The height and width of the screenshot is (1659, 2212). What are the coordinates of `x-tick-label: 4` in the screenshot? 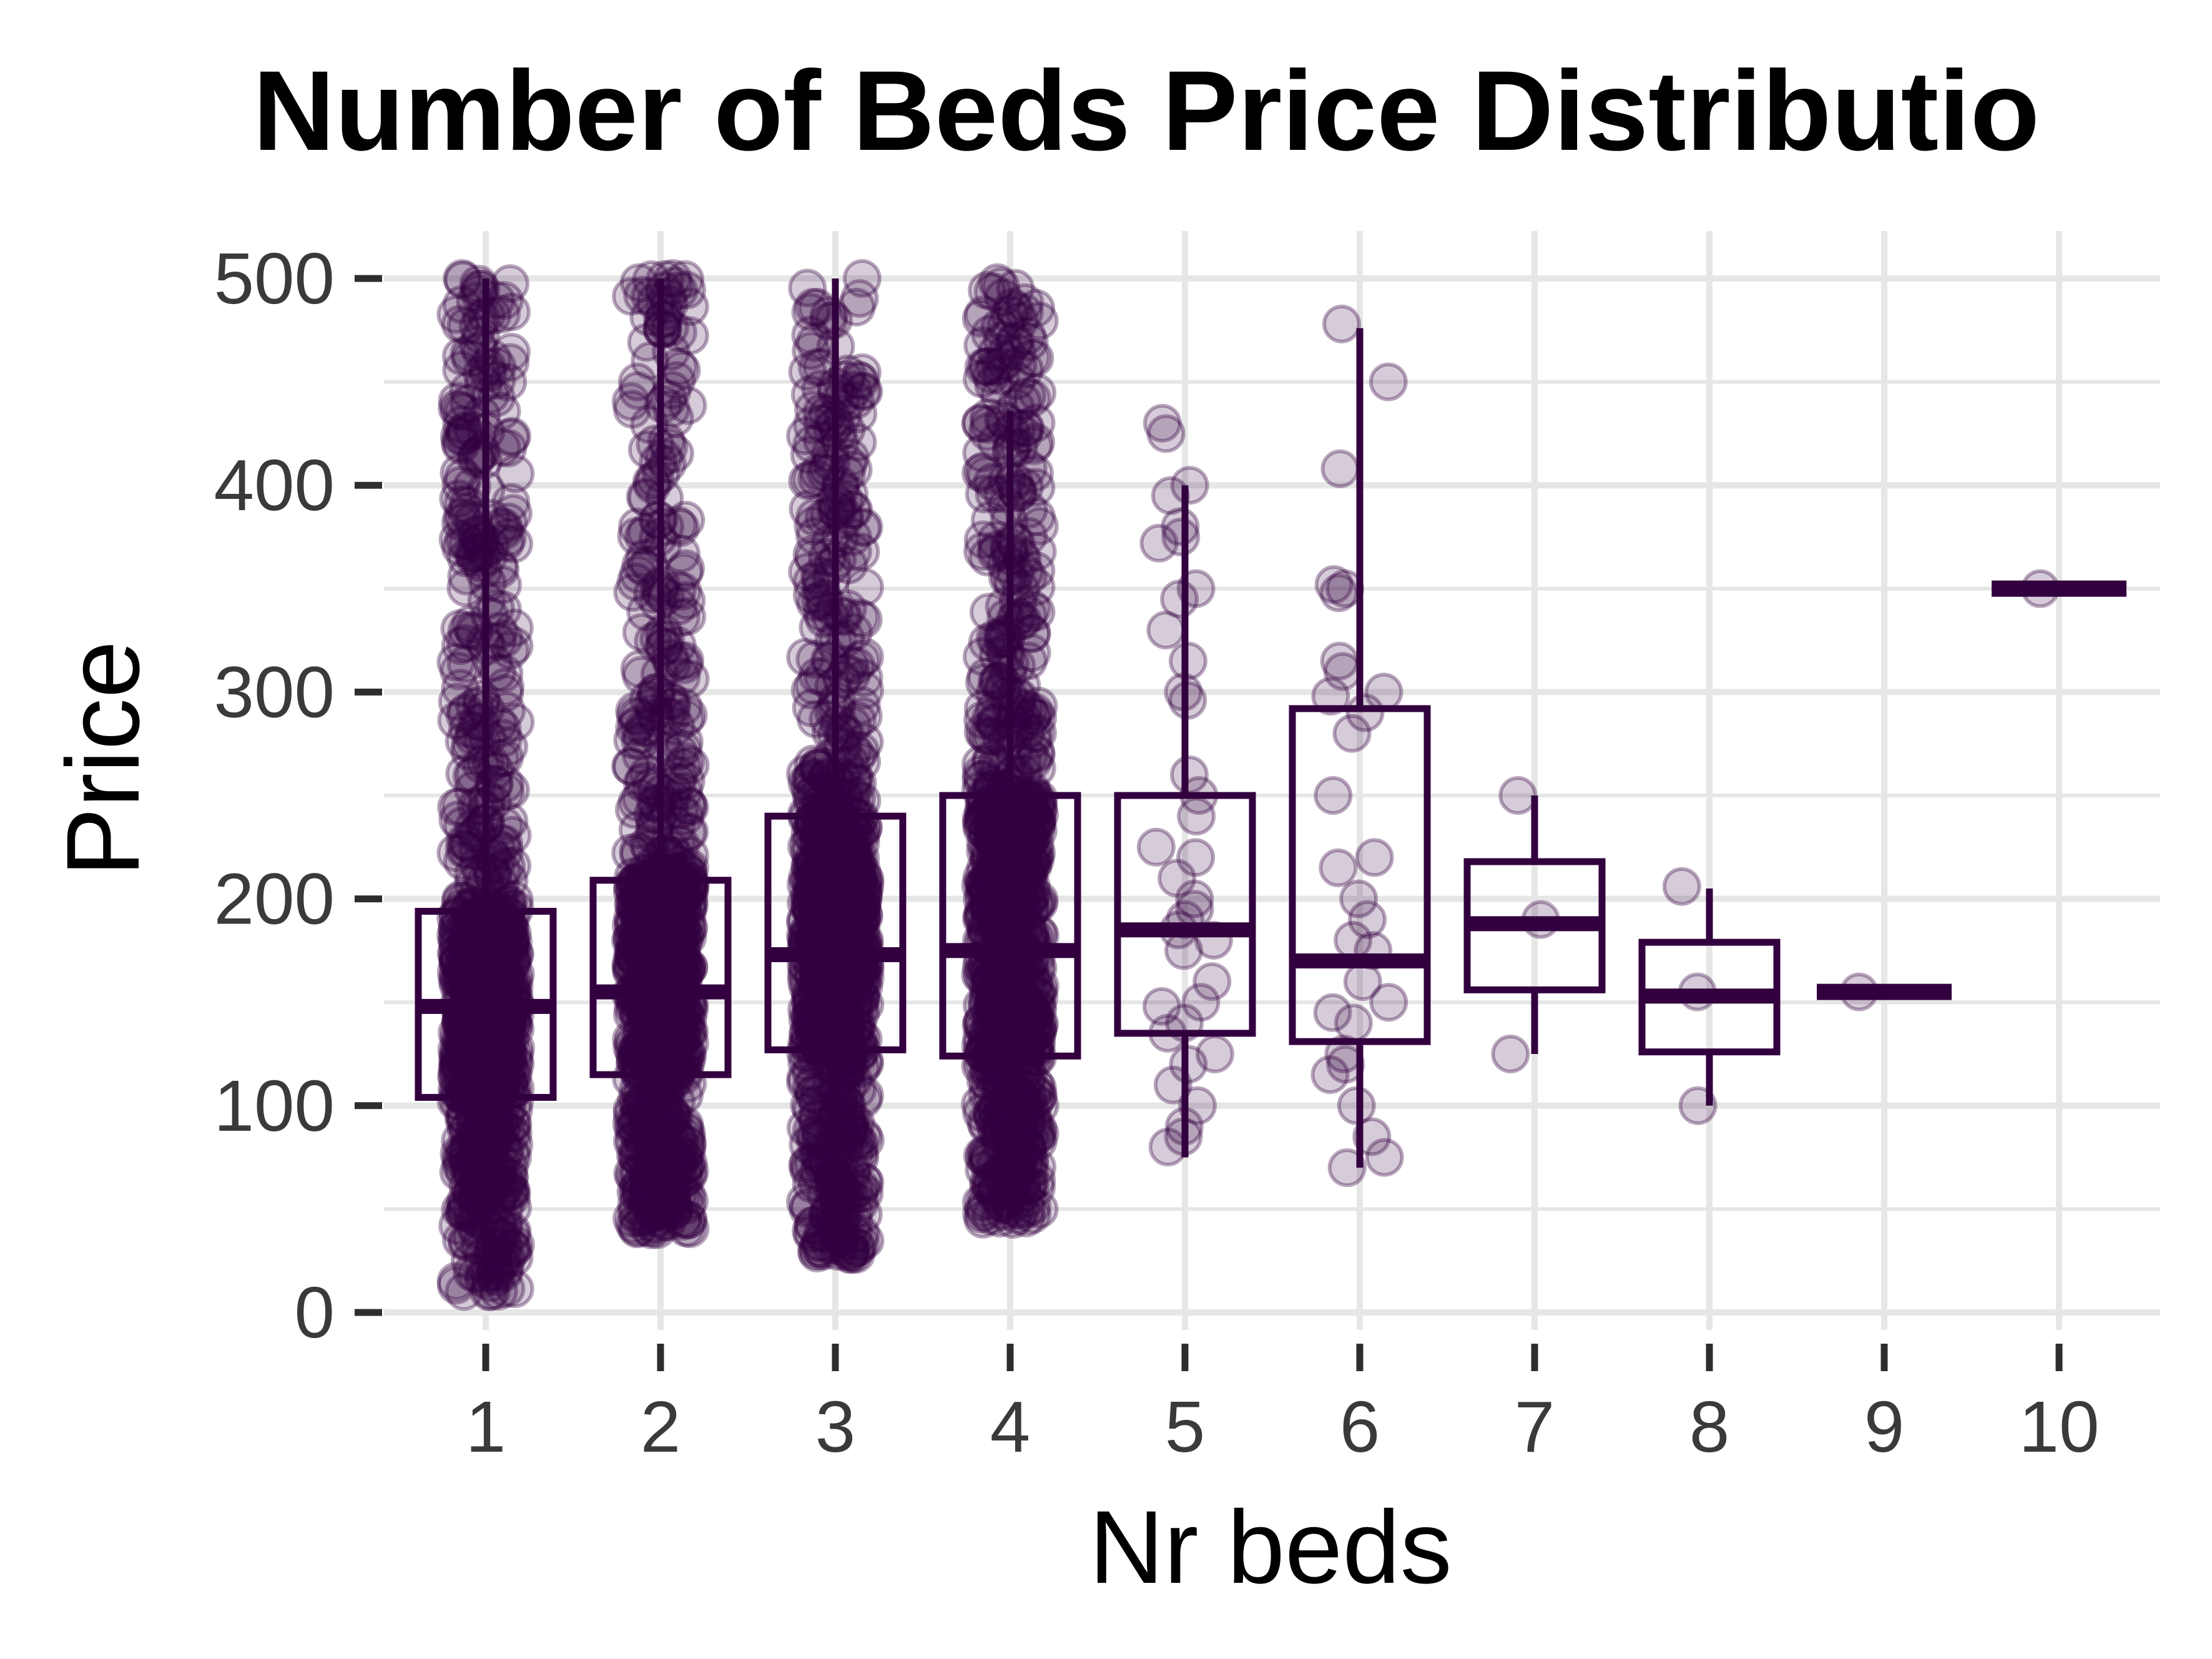 It's located at (1010, 1426).